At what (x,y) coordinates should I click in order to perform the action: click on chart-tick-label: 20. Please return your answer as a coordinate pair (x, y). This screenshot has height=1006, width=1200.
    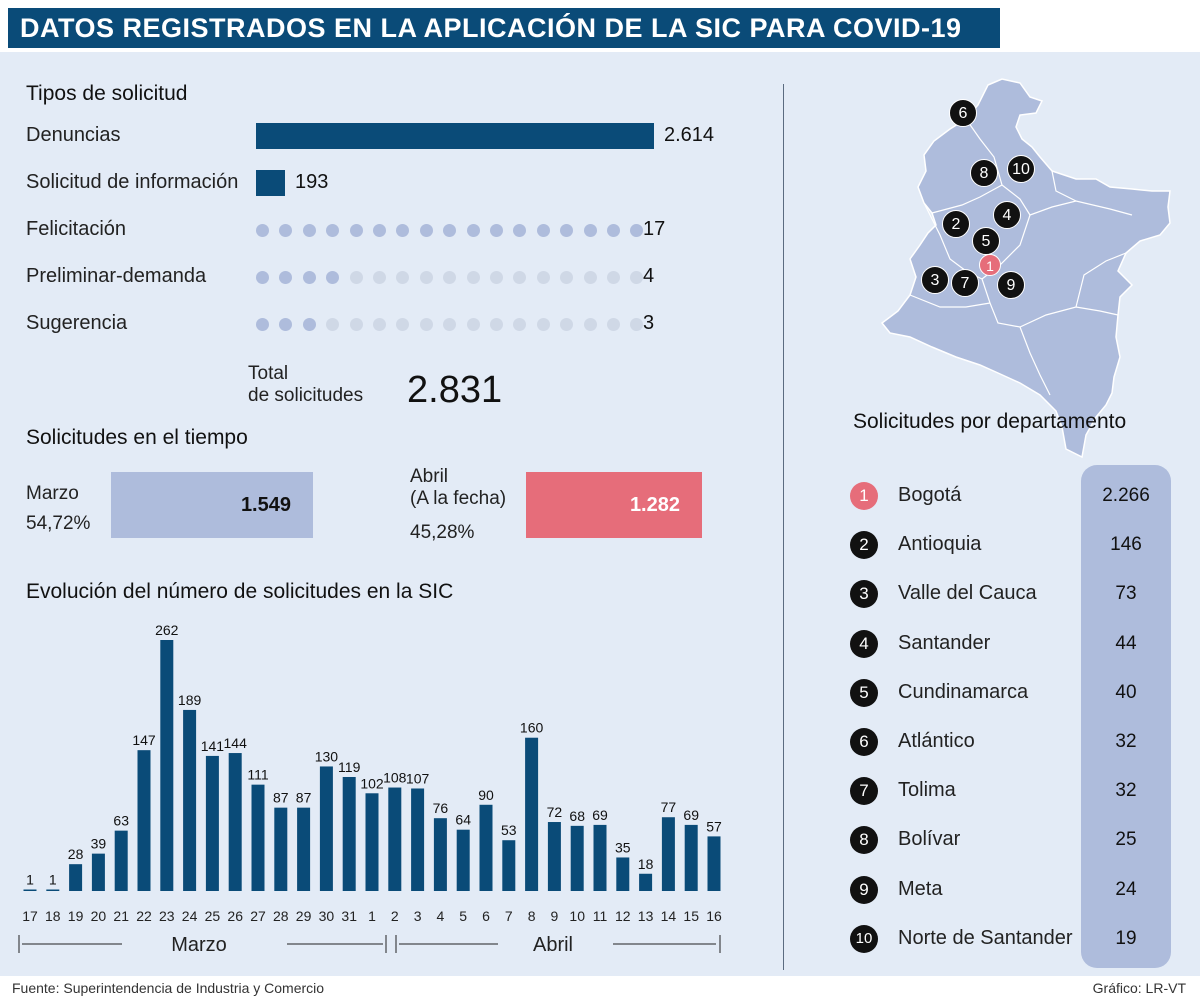
    Looking at the image, I should click on (99, 916).